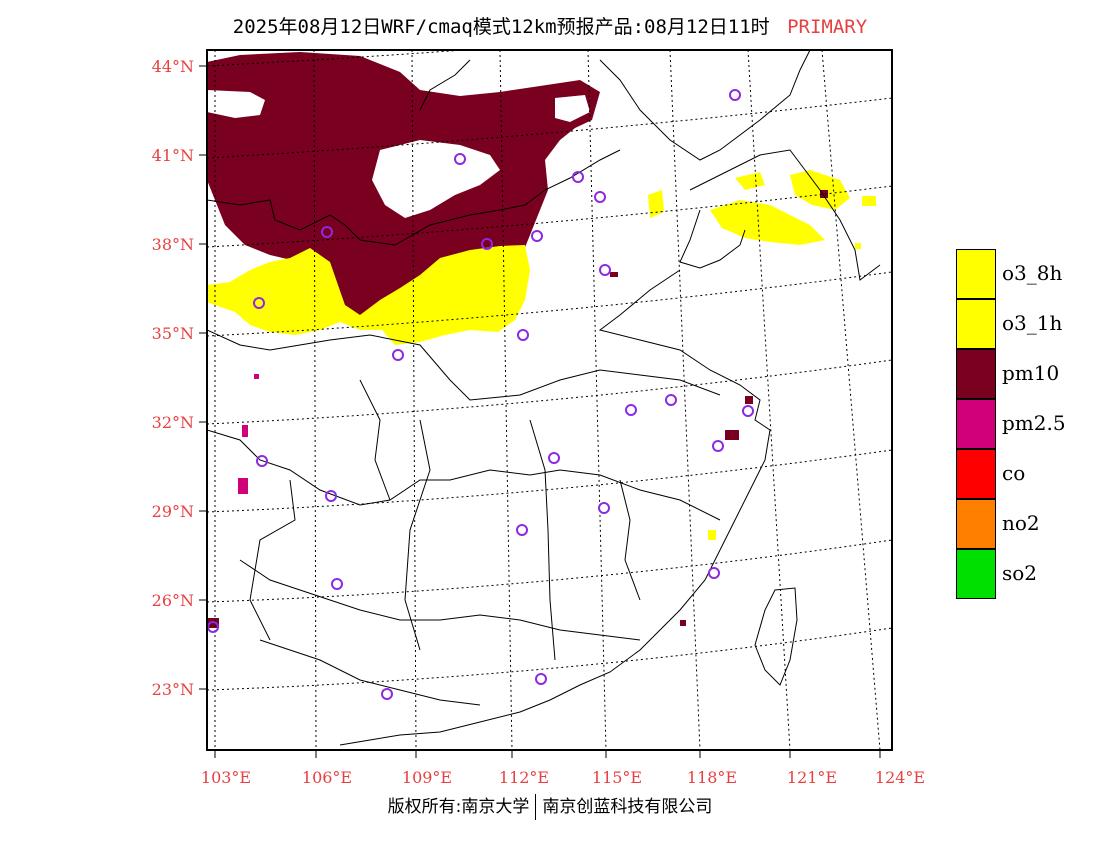 Image resolution: width=1100 pixels, height=850 pixels. I want to click on legend-label: no2, so click(1021, 523).